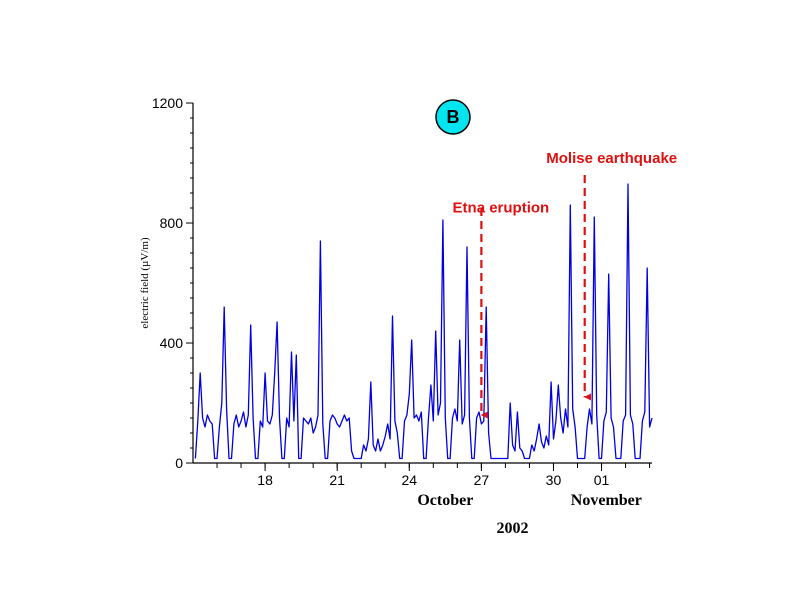 The width and height of the screenshot is (800, 600). What do you see at coordinates (513, 528) in the screenshot?
I see `year-label: 2002` at bounding box center [513, 528].